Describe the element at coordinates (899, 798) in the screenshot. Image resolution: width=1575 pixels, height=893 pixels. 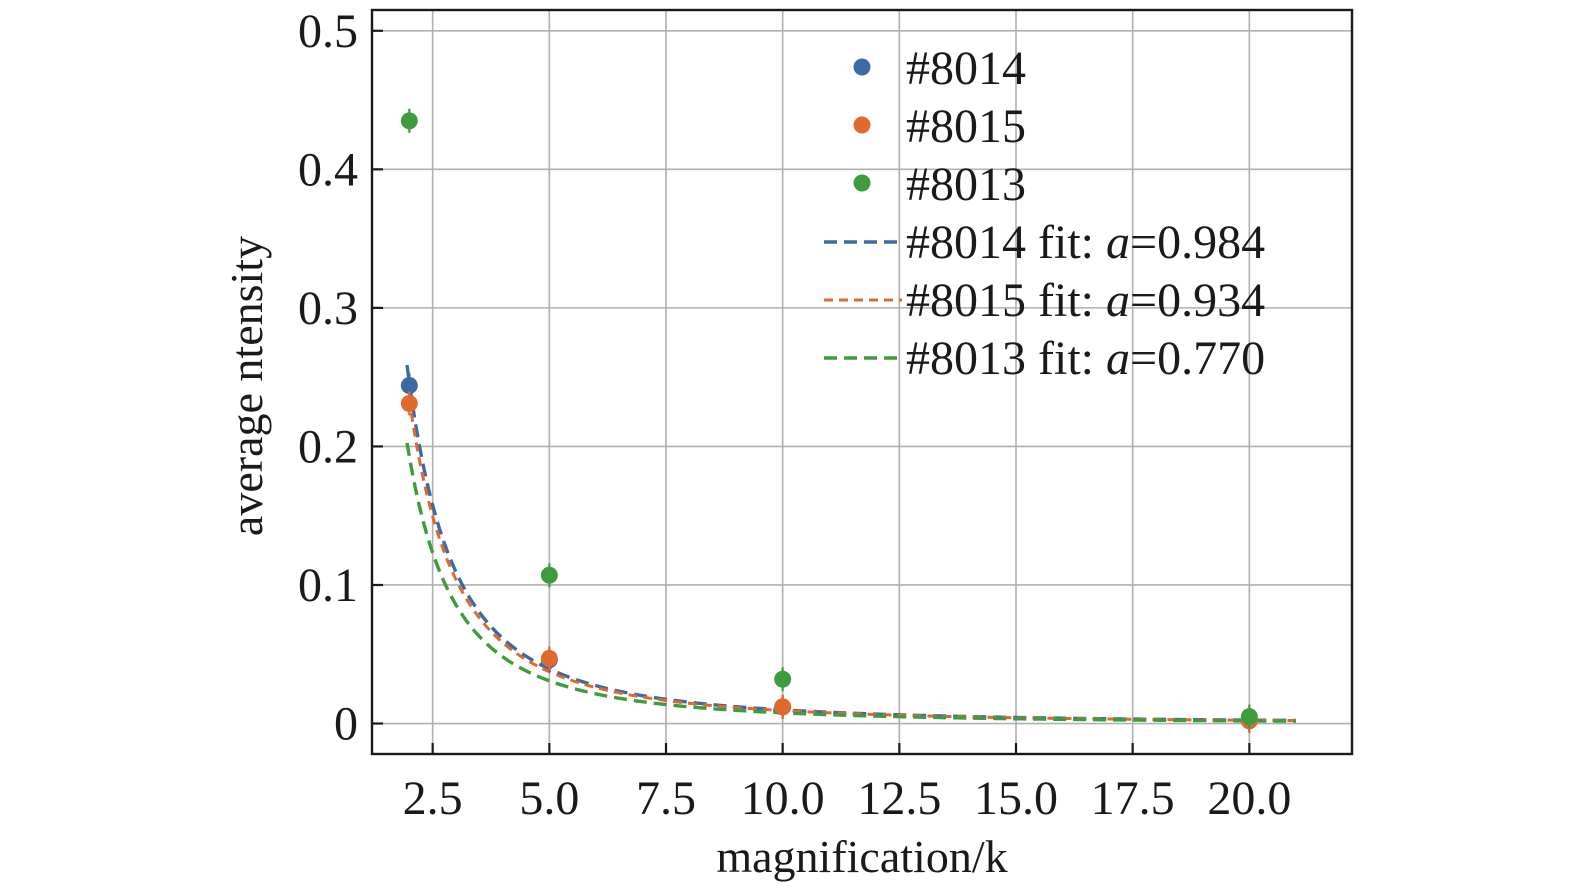
I see `x-tick-label: 12.5` at that location.